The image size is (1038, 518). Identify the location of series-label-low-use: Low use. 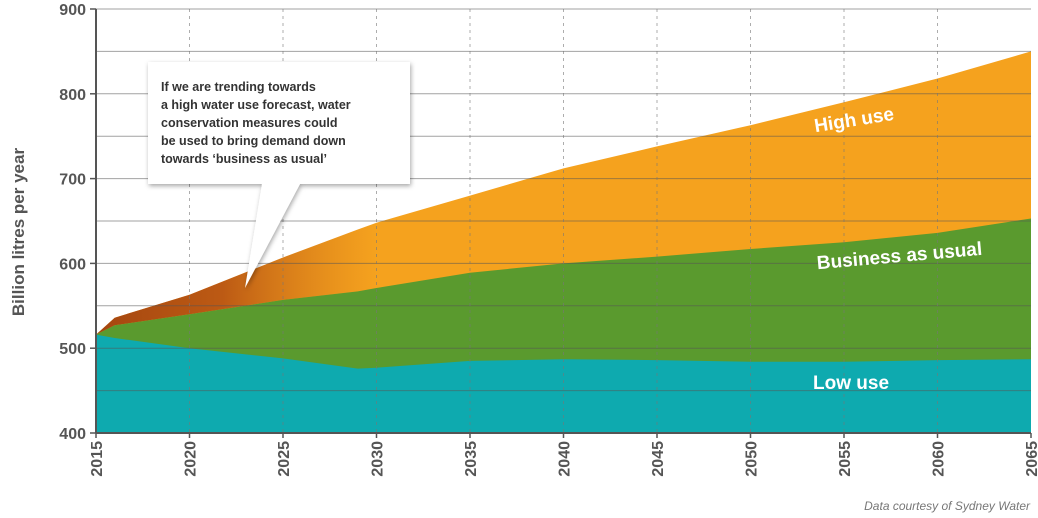
(851, 383).